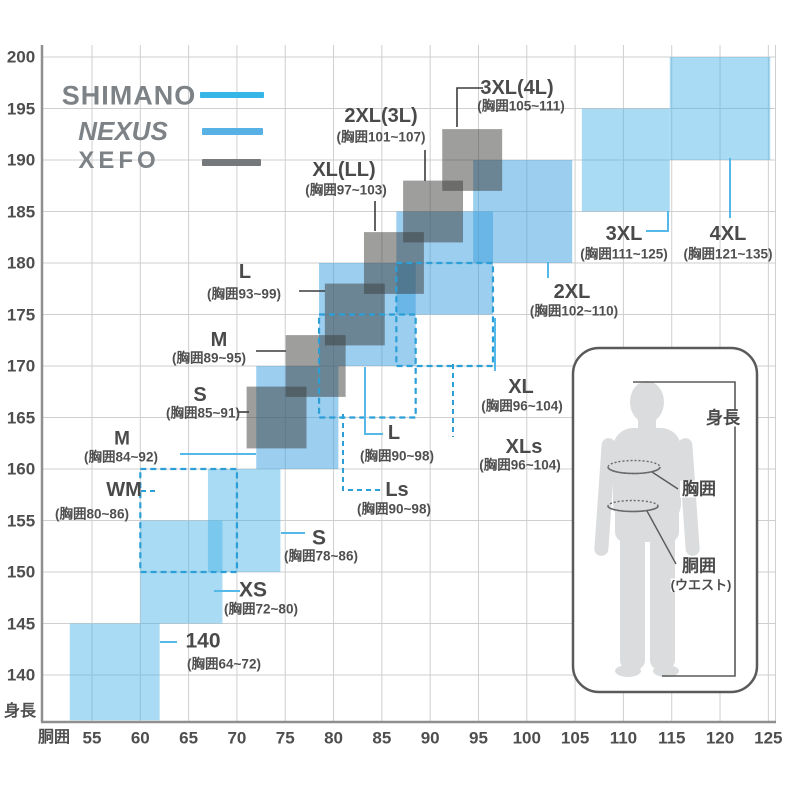 This screenshot has height=800, width=800. I want to click on size-title-shimano-4XL: 4XL, so click(728, 234).